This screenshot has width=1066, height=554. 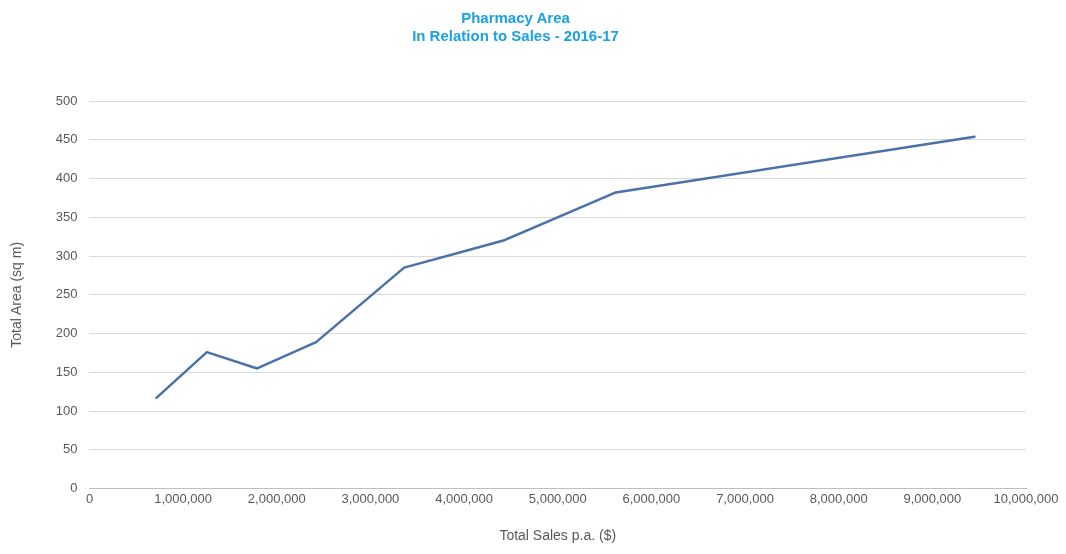 I want to click on y-tick-label: 300, so click(x=66, y=255).